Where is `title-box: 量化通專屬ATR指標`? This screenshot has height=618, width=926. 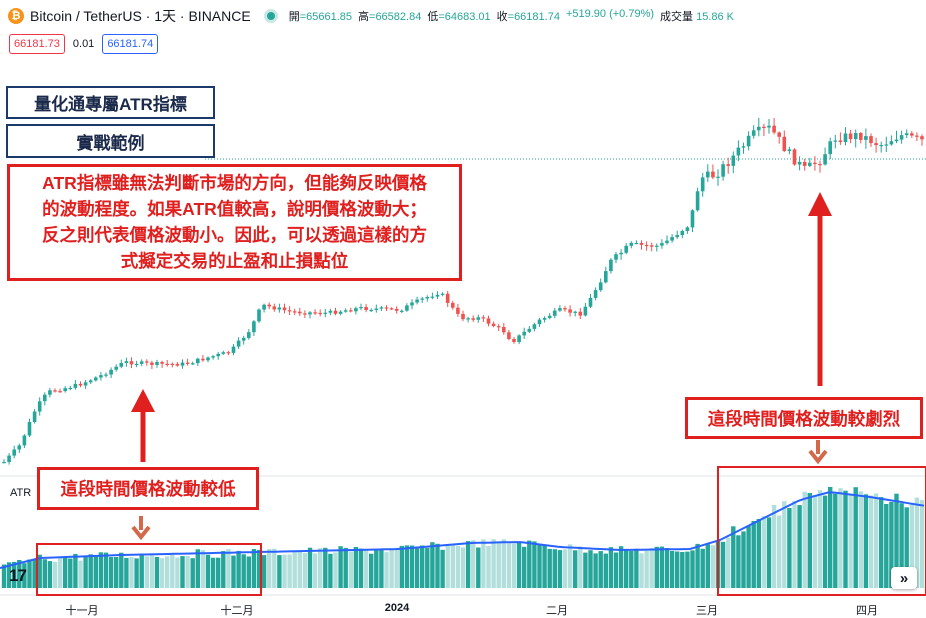
title-box: 量化通專屬ATR指標 is located at coordinates (110, 102).